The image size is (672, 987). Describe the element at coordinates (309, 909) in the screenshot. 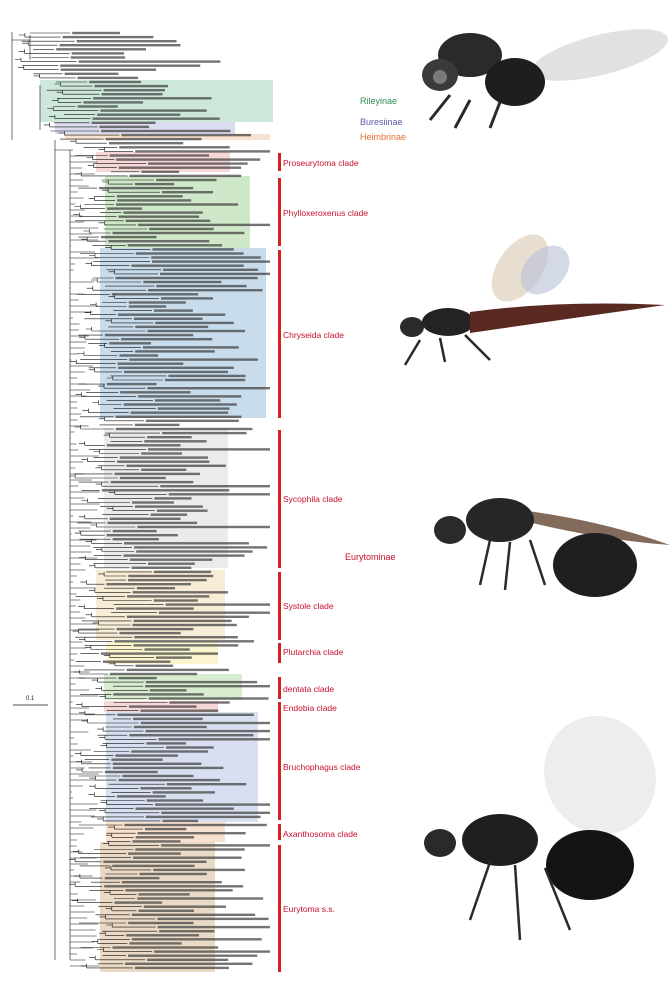

I see `clade-label-eurytoma-ss: Eurytoma s.s.` at that location.